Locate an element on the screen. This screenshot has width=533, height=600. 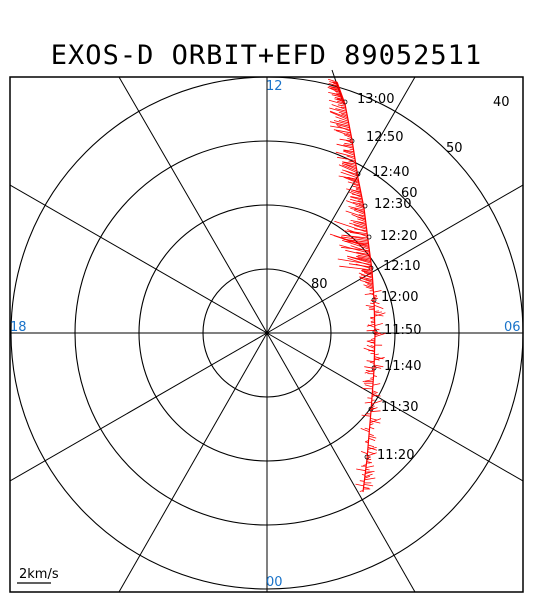
lat-label-50: 50 is located at coordinates (454, 148).